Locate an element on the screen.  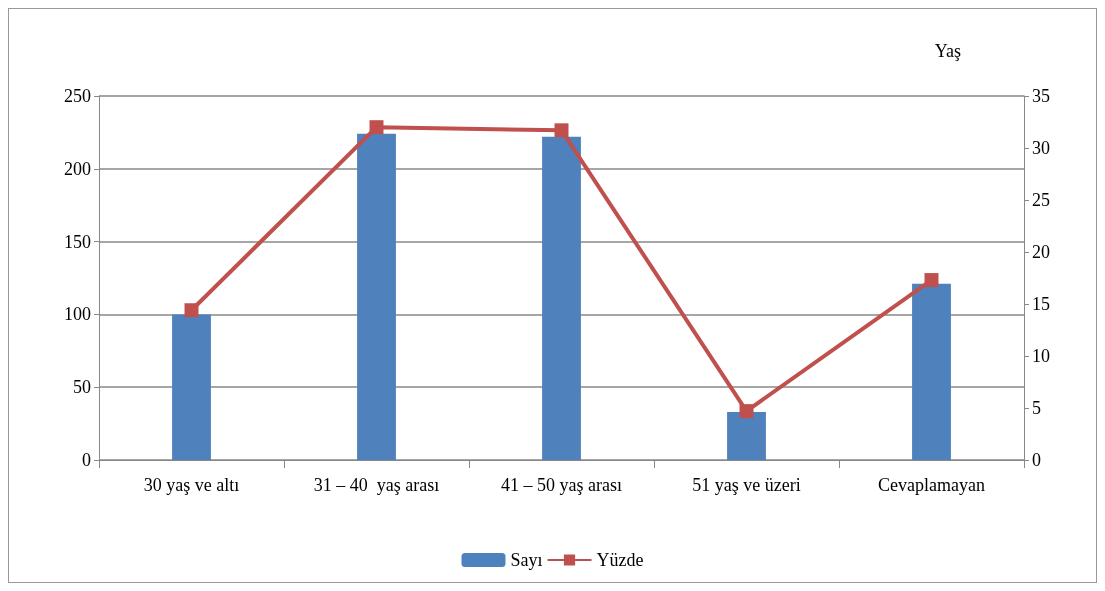
x-tick-label: 41 – 50 yaş arası is located at coordinates (561, 485).